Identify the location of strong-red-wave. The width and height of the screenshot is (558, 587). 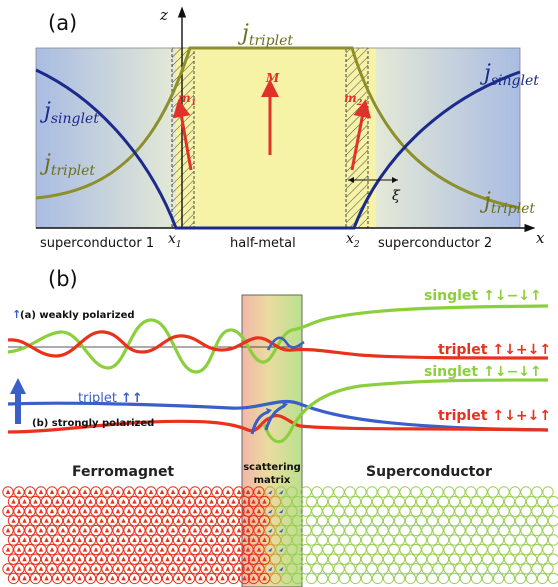
(278, 424).